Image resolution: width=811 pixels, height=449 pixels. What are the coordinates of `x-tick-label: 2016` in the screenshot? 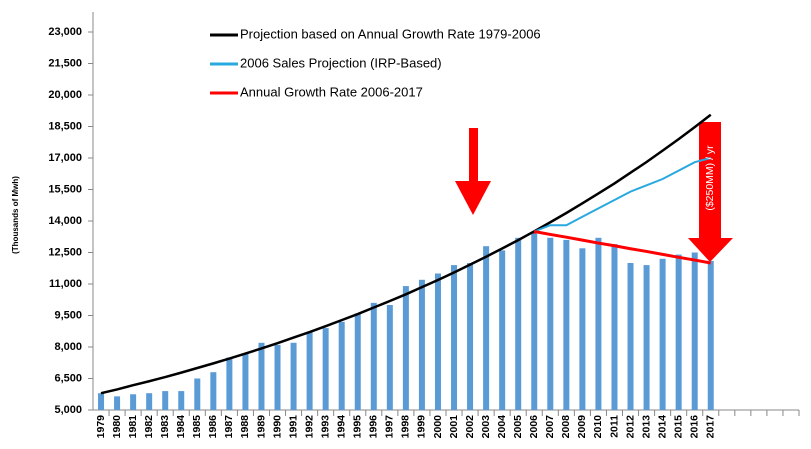 It's located at (694, 427).